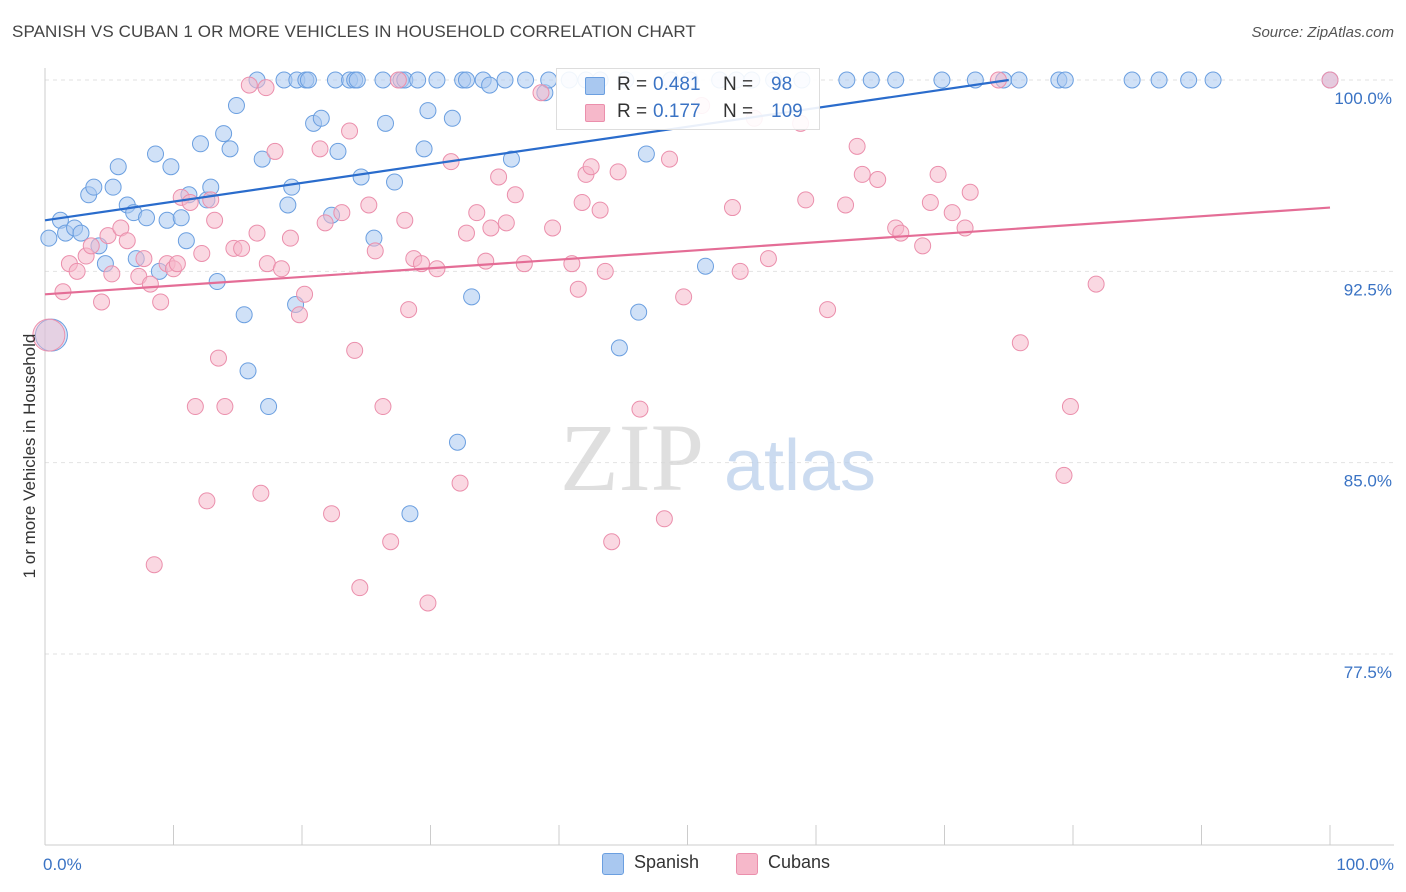  Describe the element at coordinates (1368, 289) in the screenshot. I see `y-tick-label-2: 92.5%` at that location.